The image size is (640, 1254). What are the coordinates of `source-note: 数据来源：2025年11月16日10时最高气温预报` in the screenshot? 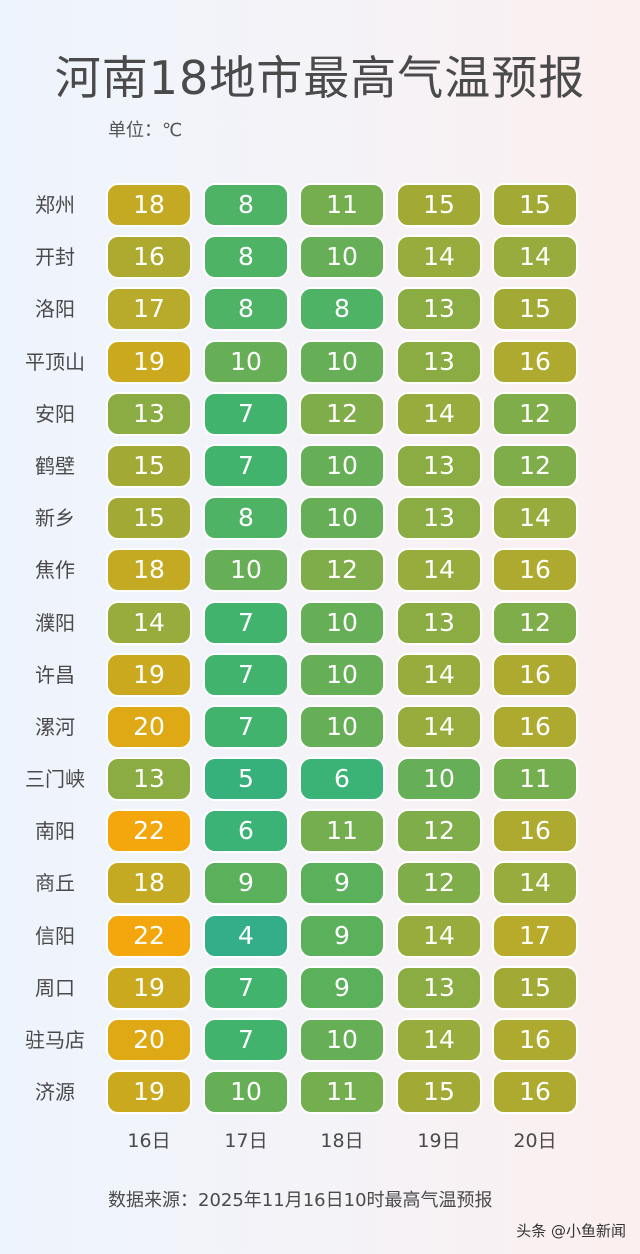 It's located at (300, 1200).